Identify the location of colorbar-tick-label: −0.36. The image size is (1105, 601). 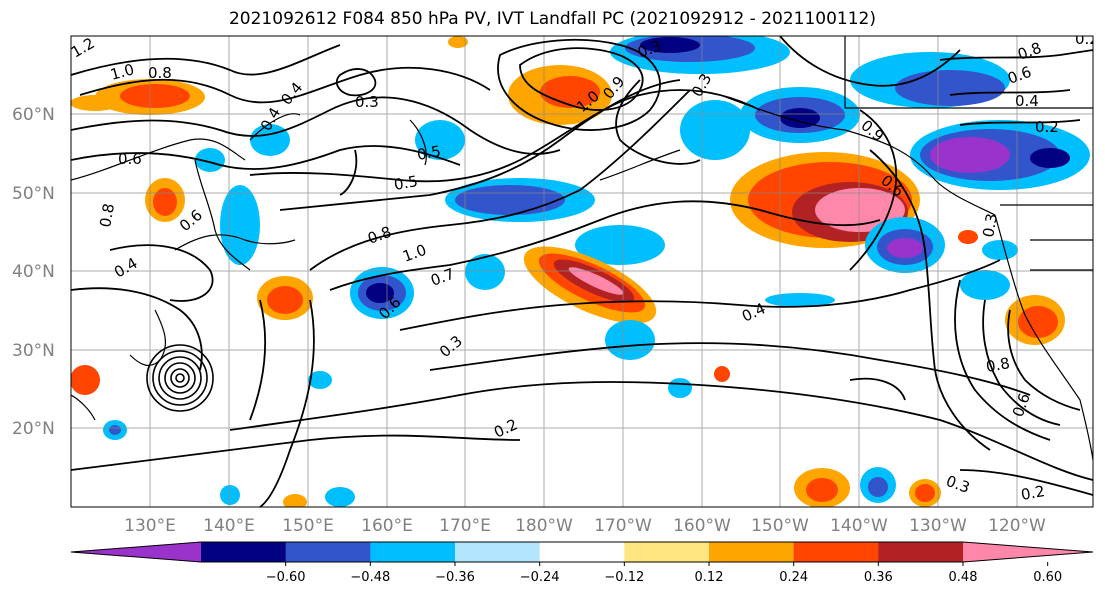
(455, 577).